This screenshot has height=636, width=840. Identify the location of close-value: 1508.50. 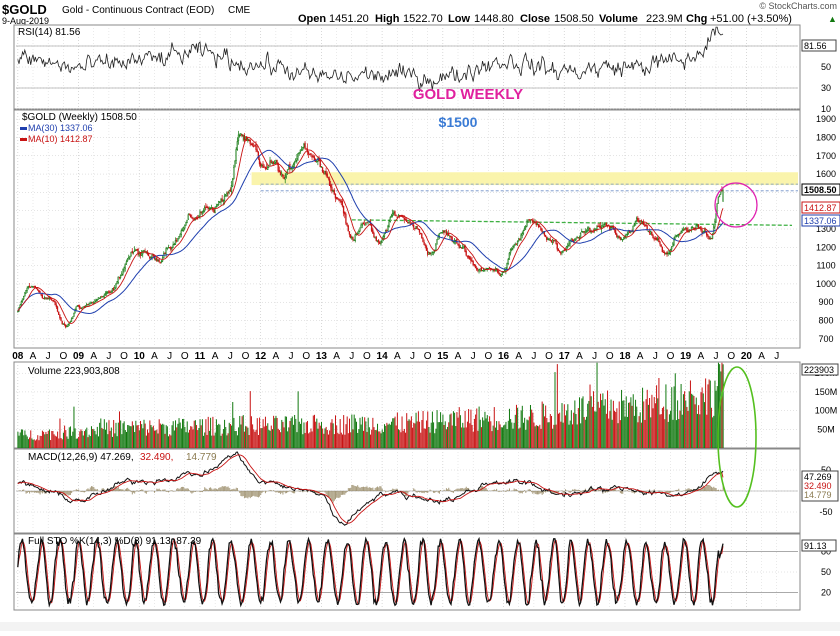
(574, 19).